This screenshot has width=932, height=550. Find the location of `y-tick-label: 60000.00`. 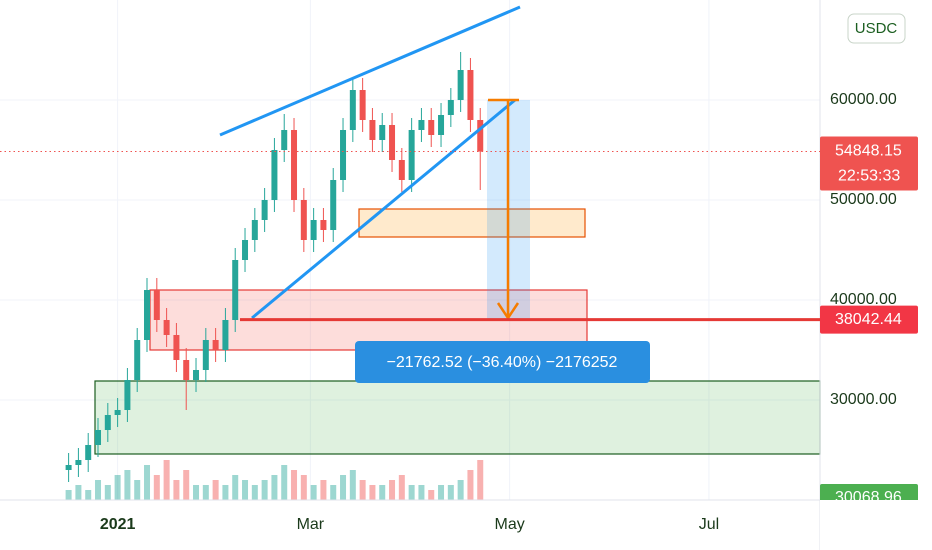

y-tick-label: 60000.00 is located at coordinates (863, 99).